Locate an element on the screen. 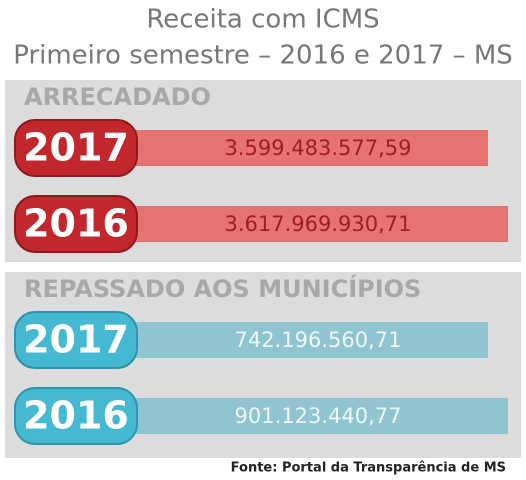  source: Fonte: Portal da Transparência de MS is located at coordinates (368, 468).